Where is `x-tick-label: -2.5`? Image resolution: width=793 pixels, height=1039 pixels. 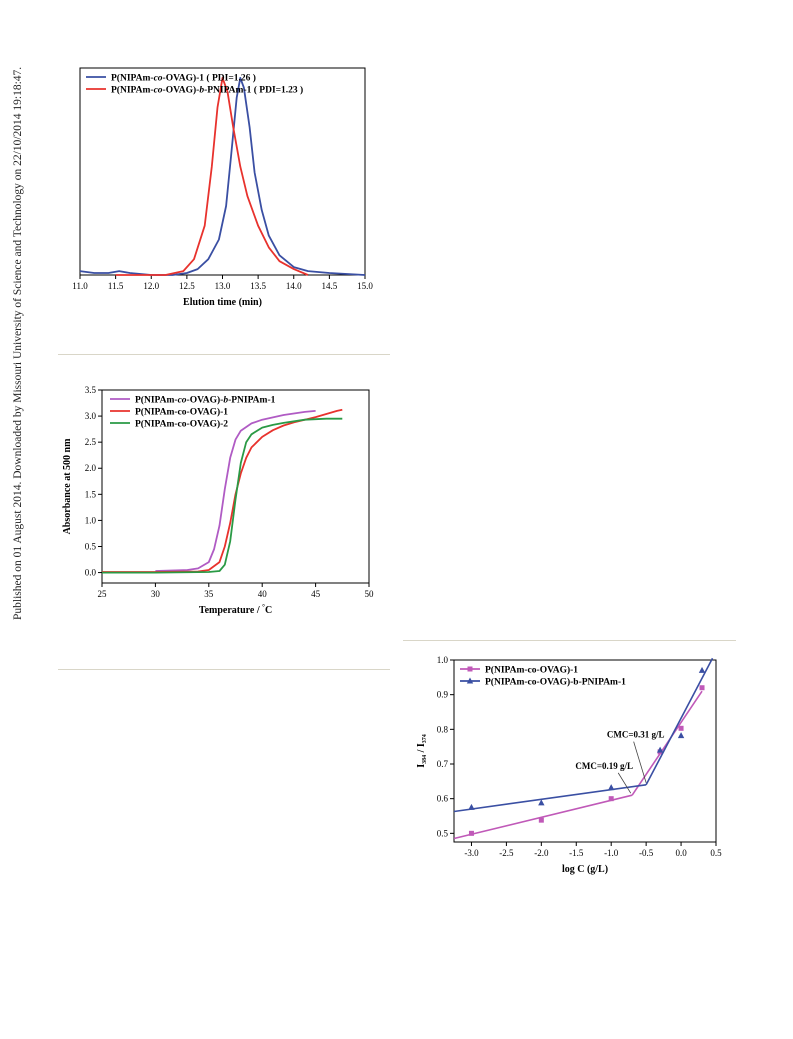
x-tick-label: -2.5 is located at coordinates (506, 853).